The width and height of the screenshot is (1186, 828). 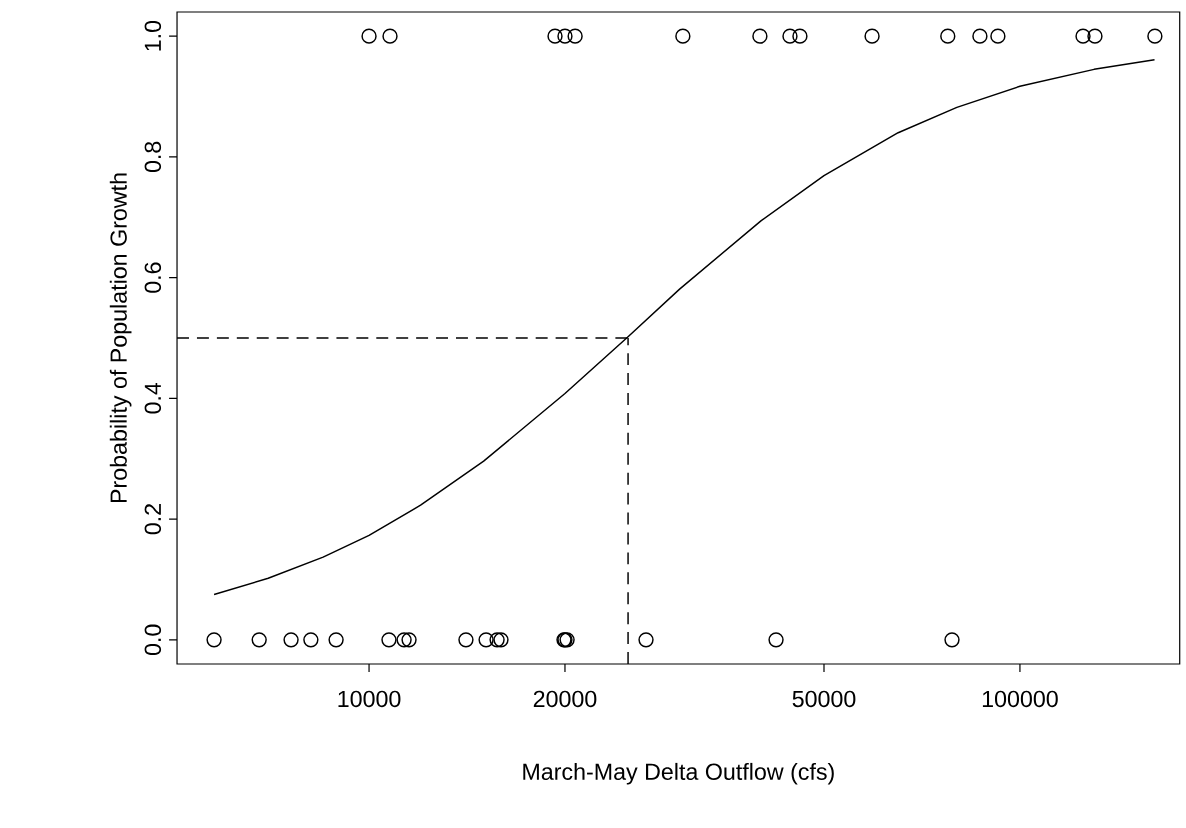 I want to click on x-tick-label: 10000, so click(x=369, y=699).